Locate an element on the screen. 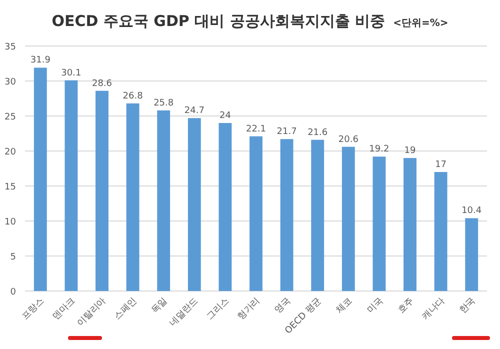  data-label: 31.9 is located at coordinates (40, 61).